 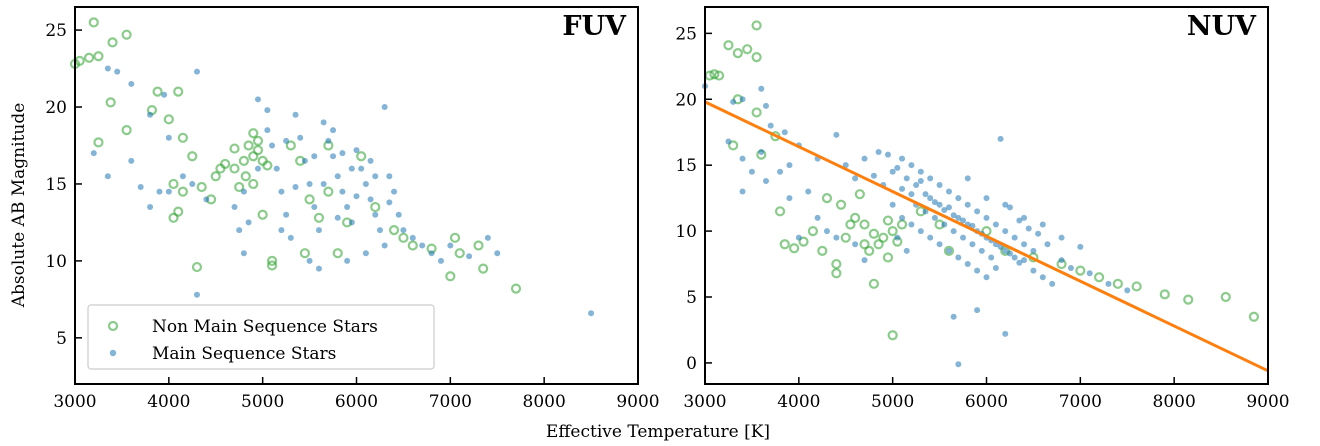 I want to click on nuv-y-tick-label: 25, so click(x=686, y=34).